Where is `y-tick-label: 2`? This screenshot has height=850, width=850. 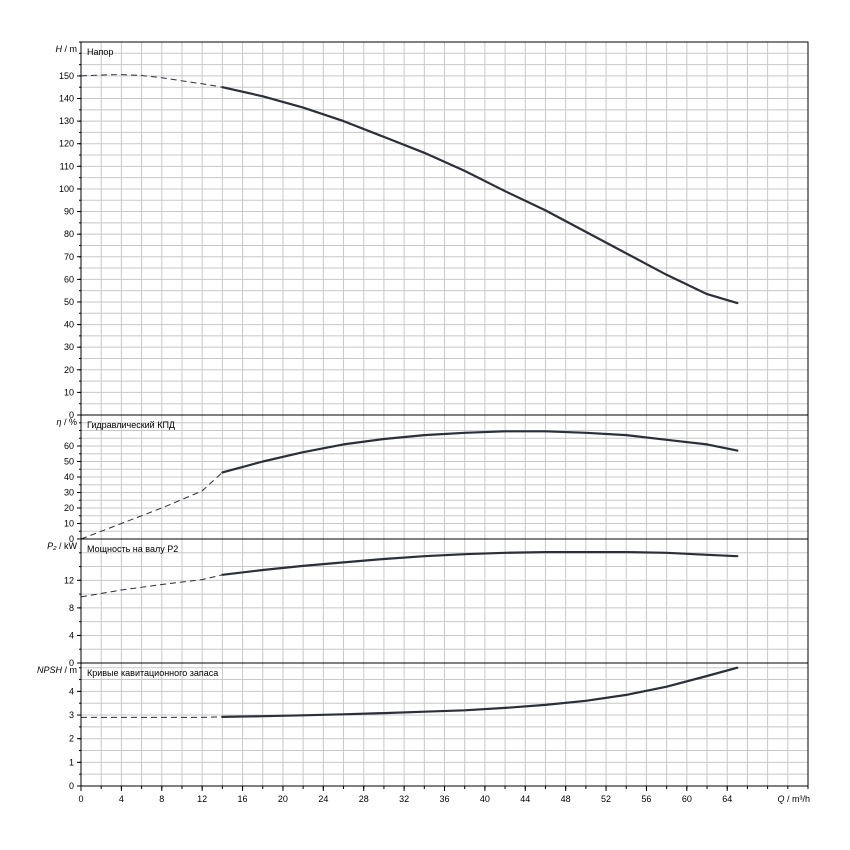
y-tick-label: 2 is located at coordinates (71, 739).